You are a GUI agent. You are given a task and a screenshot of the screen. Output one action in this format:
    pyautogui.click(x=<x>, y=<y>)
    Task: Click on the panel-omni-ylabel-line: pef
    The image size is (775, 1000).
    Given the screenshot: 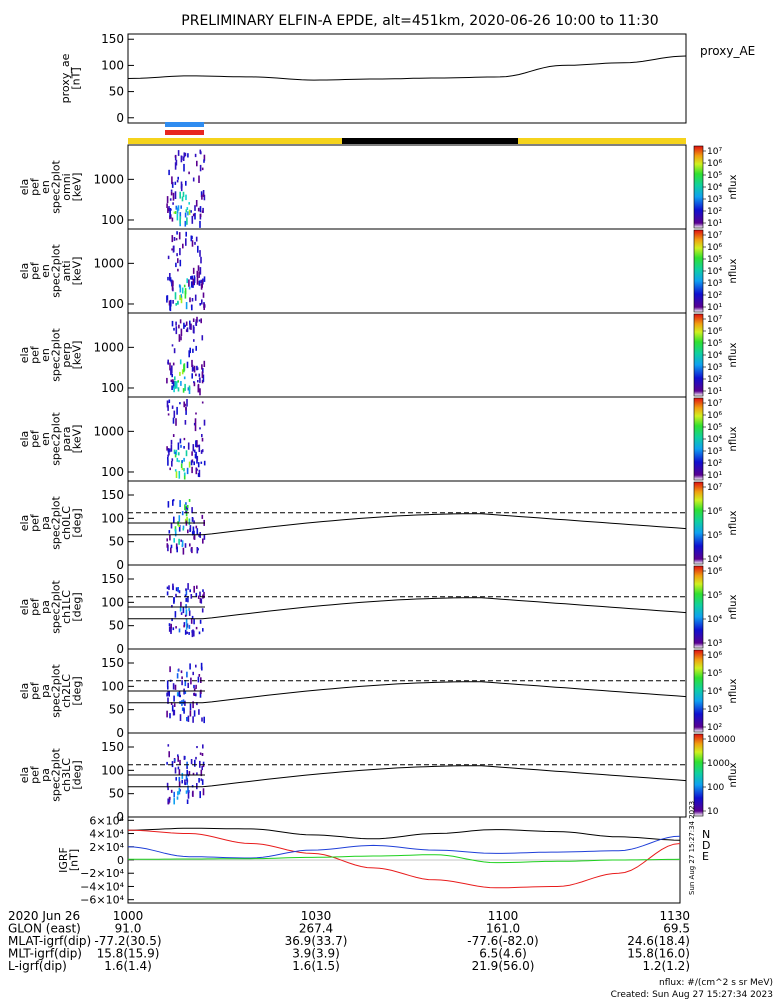 What is the action you would take?
    pyautogui.click(x=34, y=186)
    